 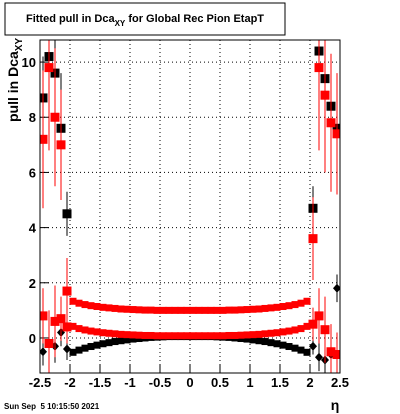 What do you see at coordinates (340, 382) in the screenshot?
I see `x-tick-label: 2.5` at bounding box center [340, 382].